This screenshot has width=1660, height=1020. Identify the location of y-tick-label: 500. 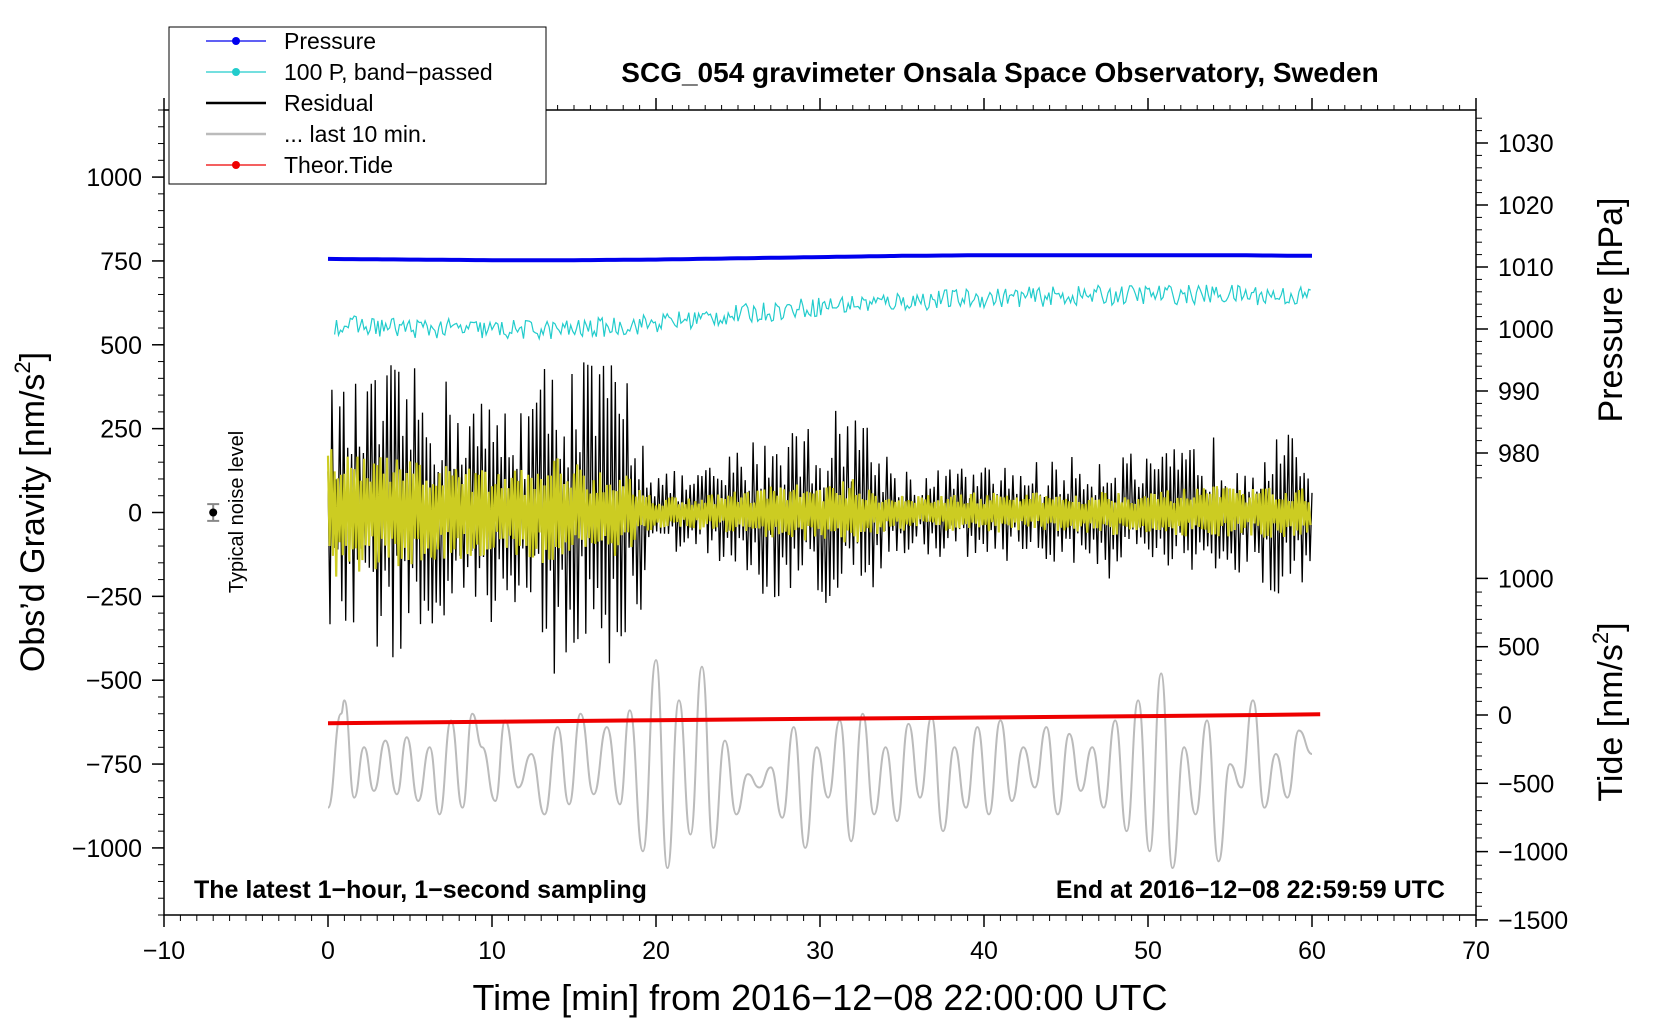
(121, 346).